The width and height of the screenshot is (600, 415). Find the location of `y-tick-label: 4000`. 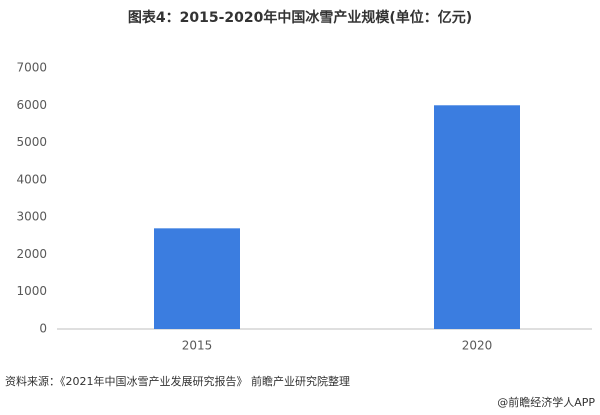

y-tick-label: 4000 is located at coordinates (31, 179).